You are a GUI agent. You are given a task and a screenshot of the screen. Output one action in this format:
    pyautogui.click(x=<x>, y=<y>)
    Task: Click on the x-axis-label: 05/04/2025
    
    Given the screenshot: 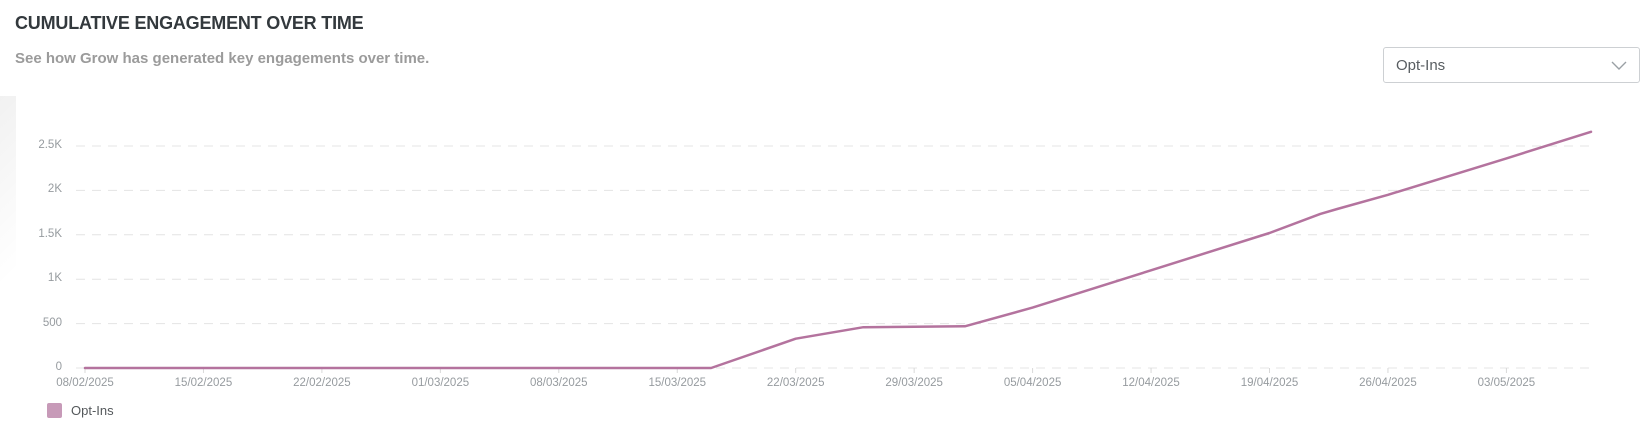 What is the action you would take?
    pyautogui.click(x=1032, y=383)
    